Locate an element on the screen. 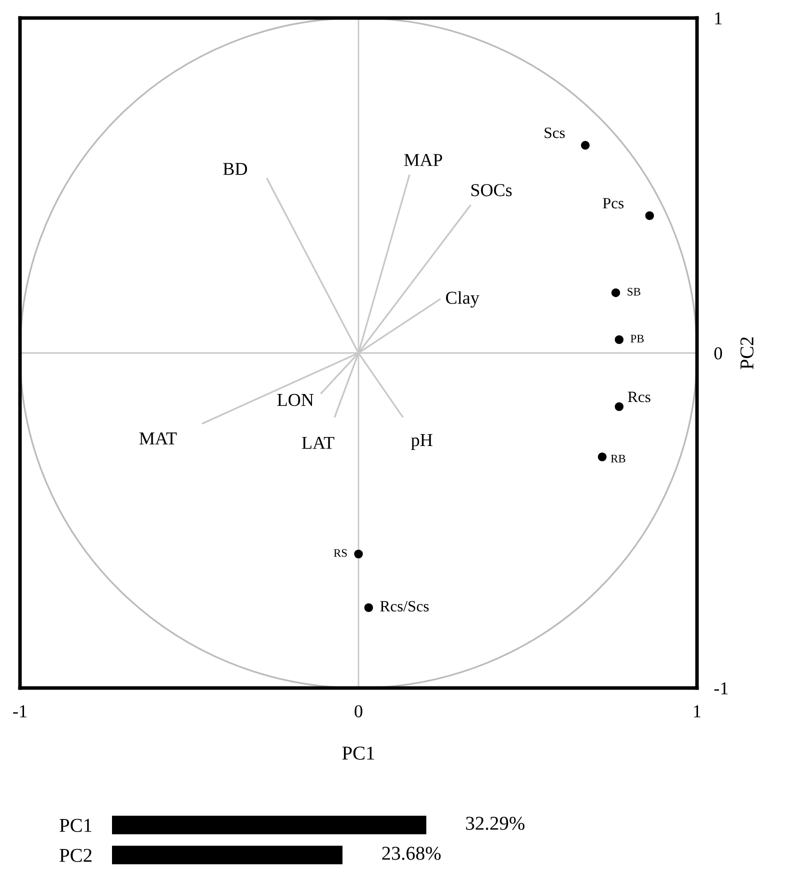  series-label: Clay is located at coordinates (463, 299).